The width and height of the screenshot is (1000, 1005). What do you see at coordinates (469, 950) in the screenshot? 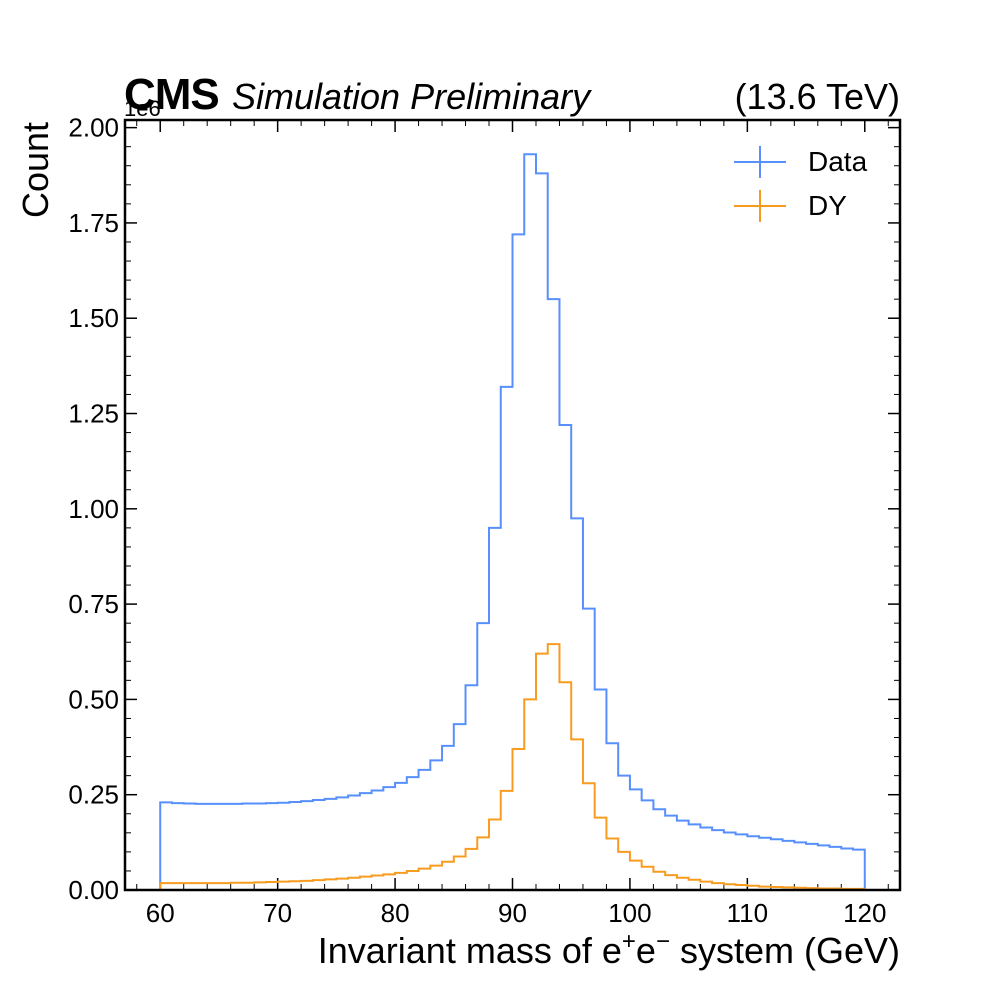
I see `x-axis-title-main: Invariant mass of e` at bounding box center [469, 950].